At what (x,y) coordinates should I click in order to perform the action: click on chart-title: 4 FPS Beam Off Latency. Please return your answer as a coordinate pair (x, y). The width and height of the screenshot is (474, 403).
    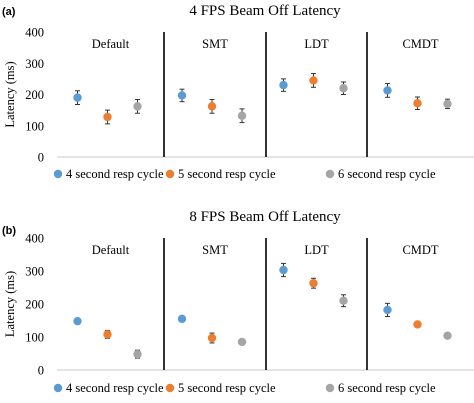
    Looking at the image, I should click on (265, 11).